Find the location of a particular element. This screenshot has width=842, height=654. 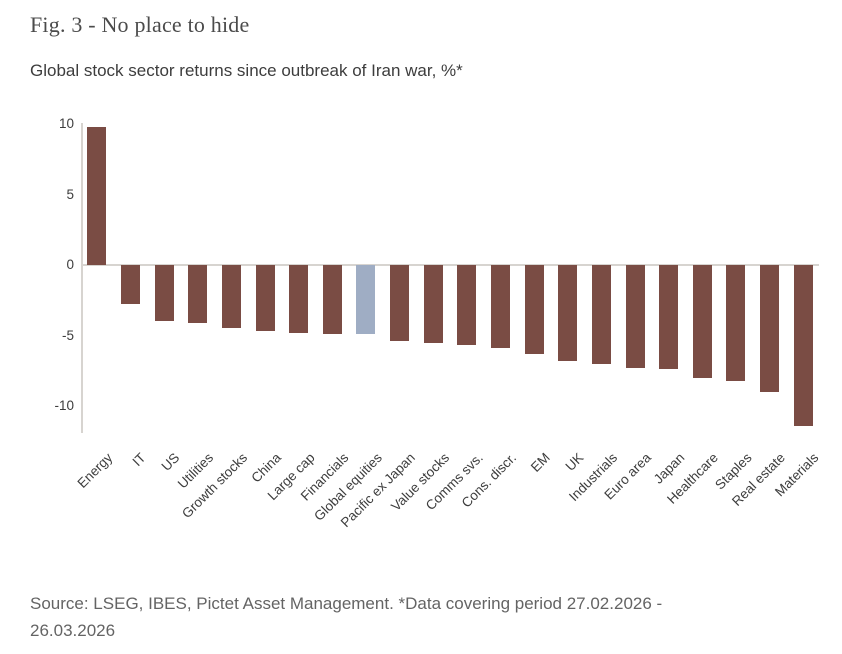

x-tick-label: EM is located at coordinates (540, 462).